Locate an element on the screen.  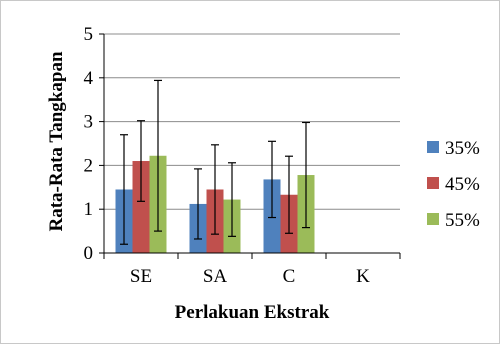
x-tick-label: SA is located at coordinates (215, 276).